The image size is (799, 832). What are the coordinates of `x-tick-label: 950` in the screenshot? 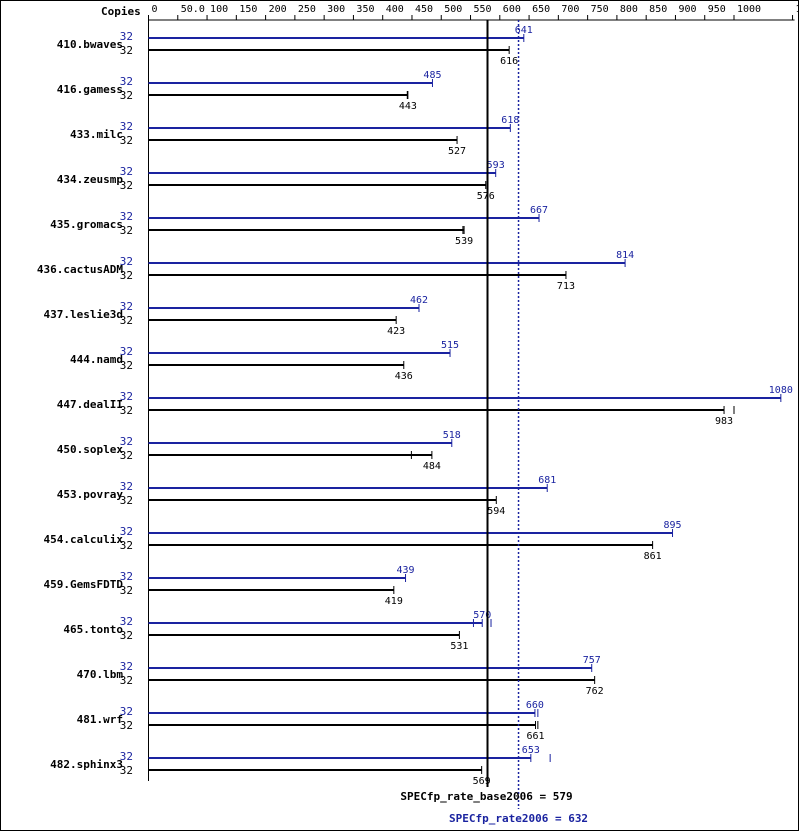 It's located at (717, 9).